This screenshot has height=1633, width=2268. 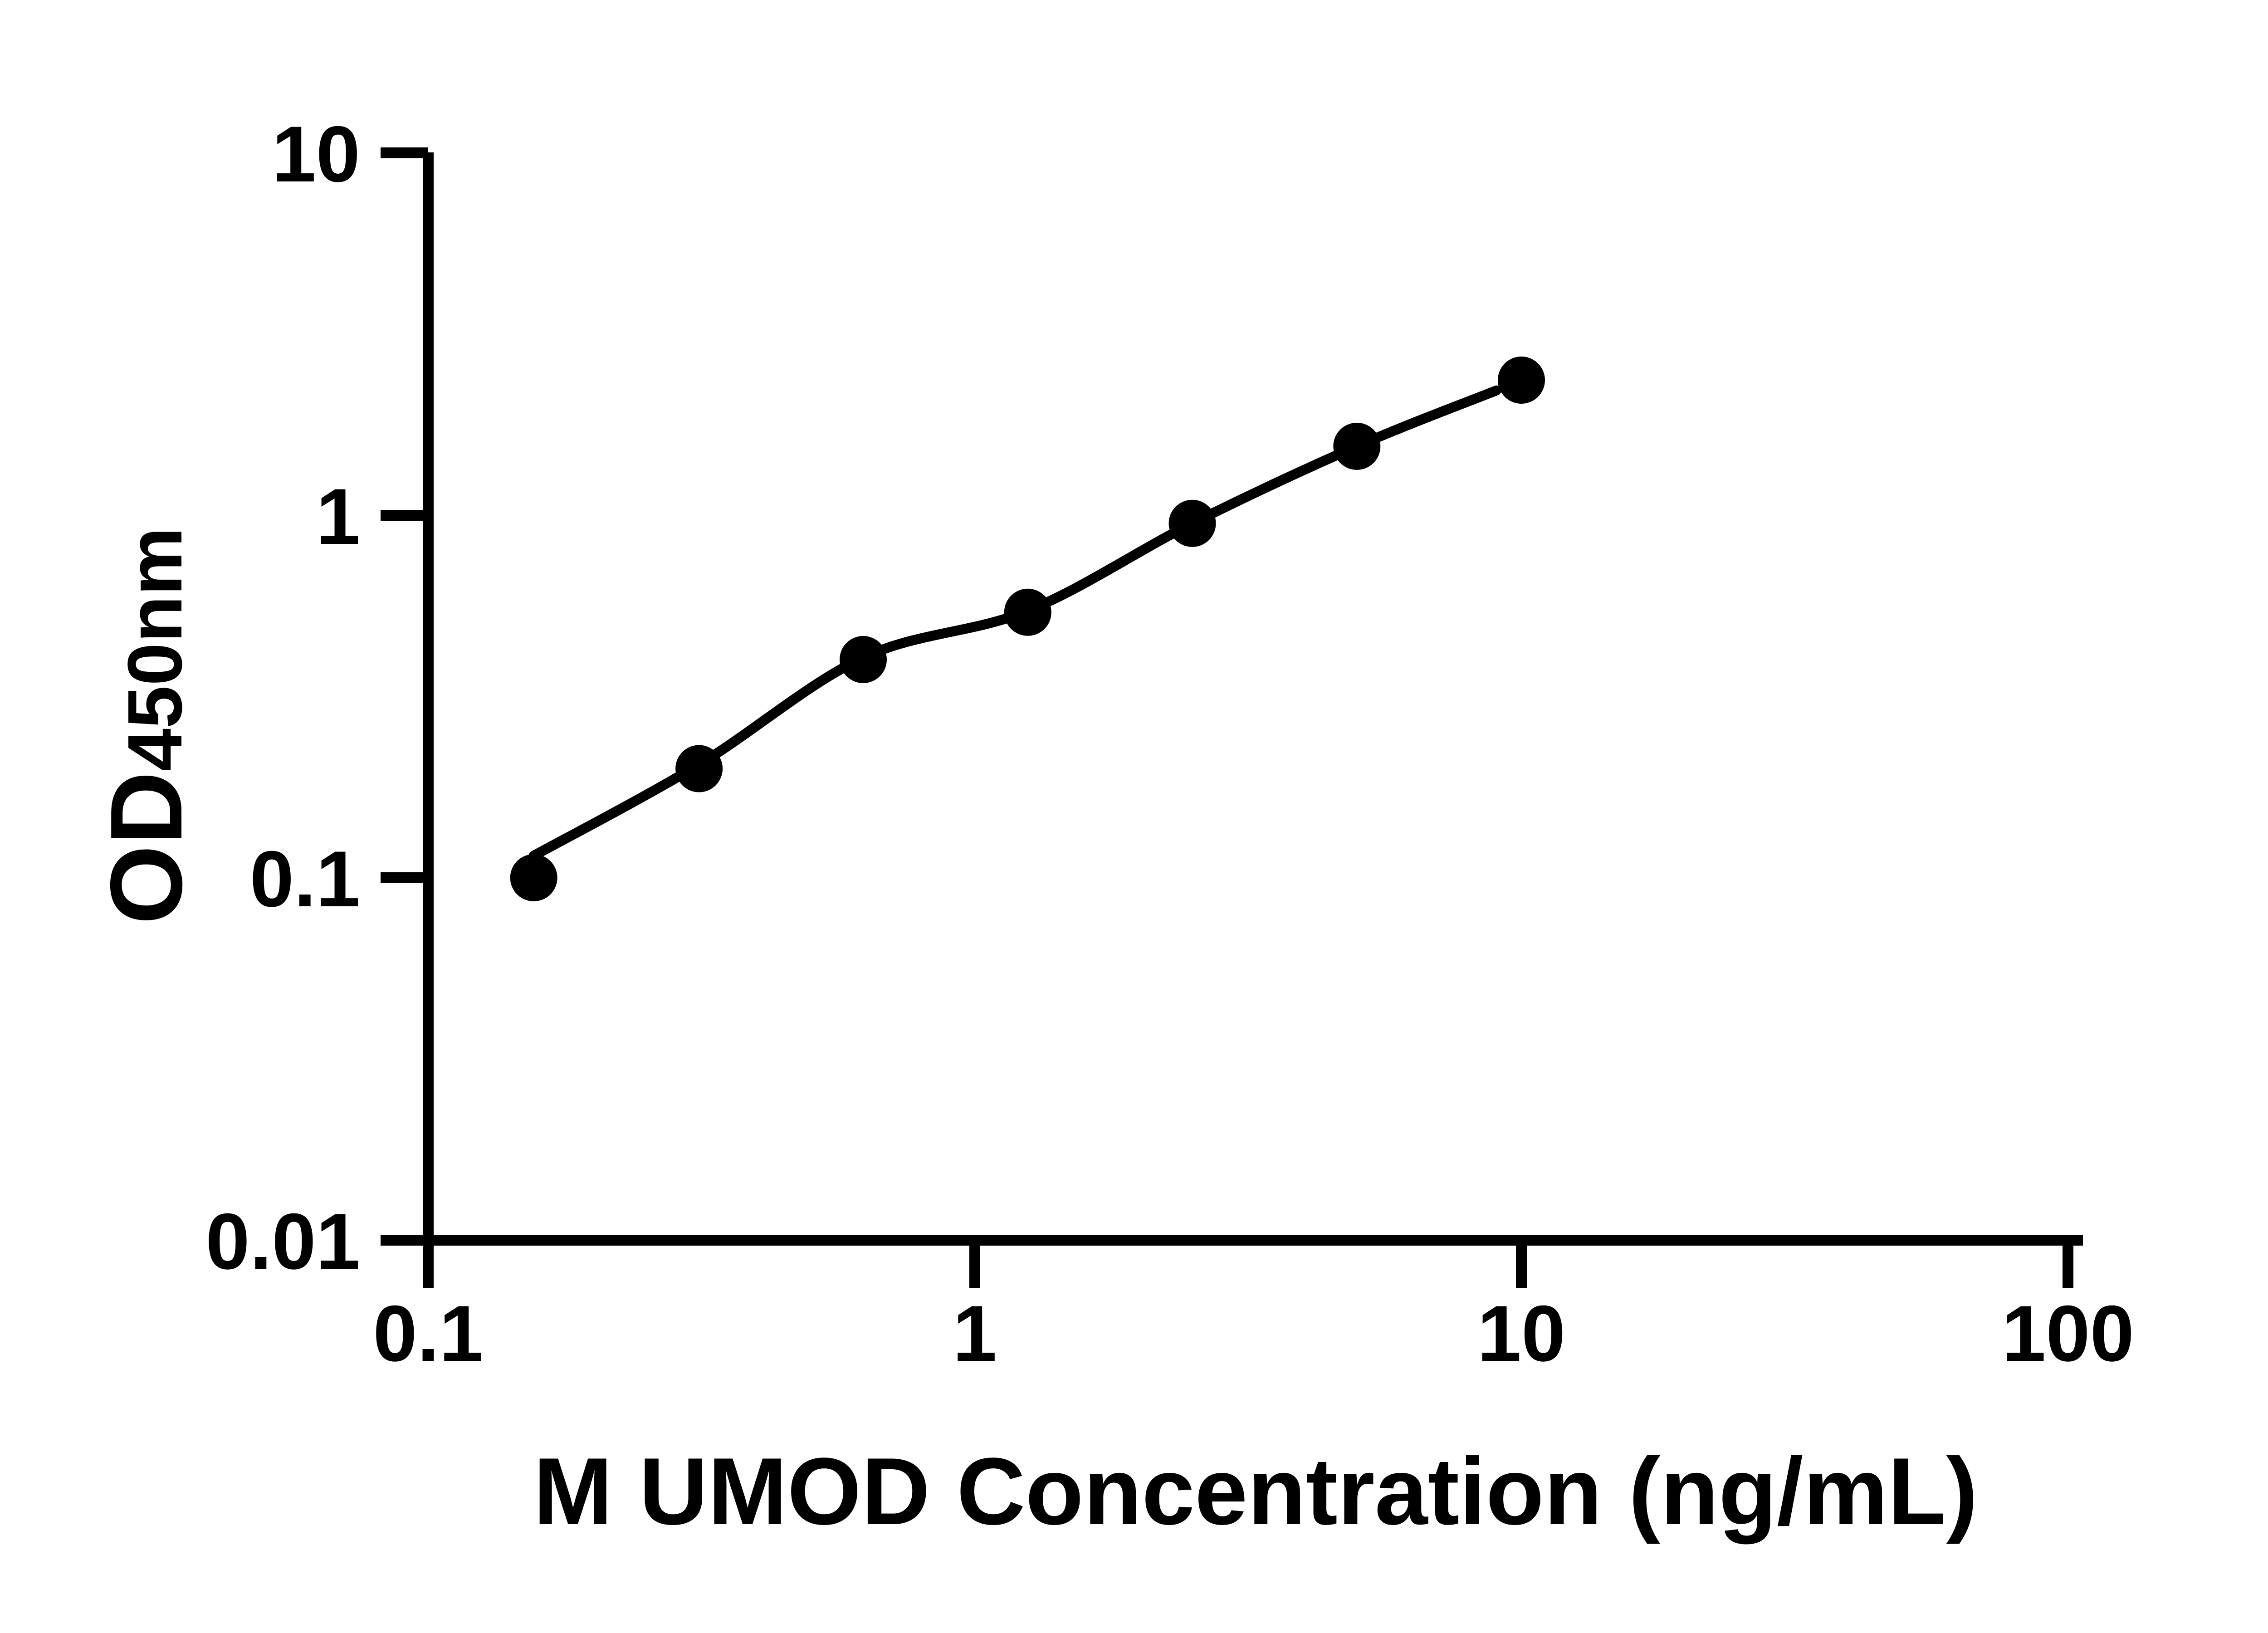 I want to click on x-tick-label: 10, so click(x=1522, y=1334).